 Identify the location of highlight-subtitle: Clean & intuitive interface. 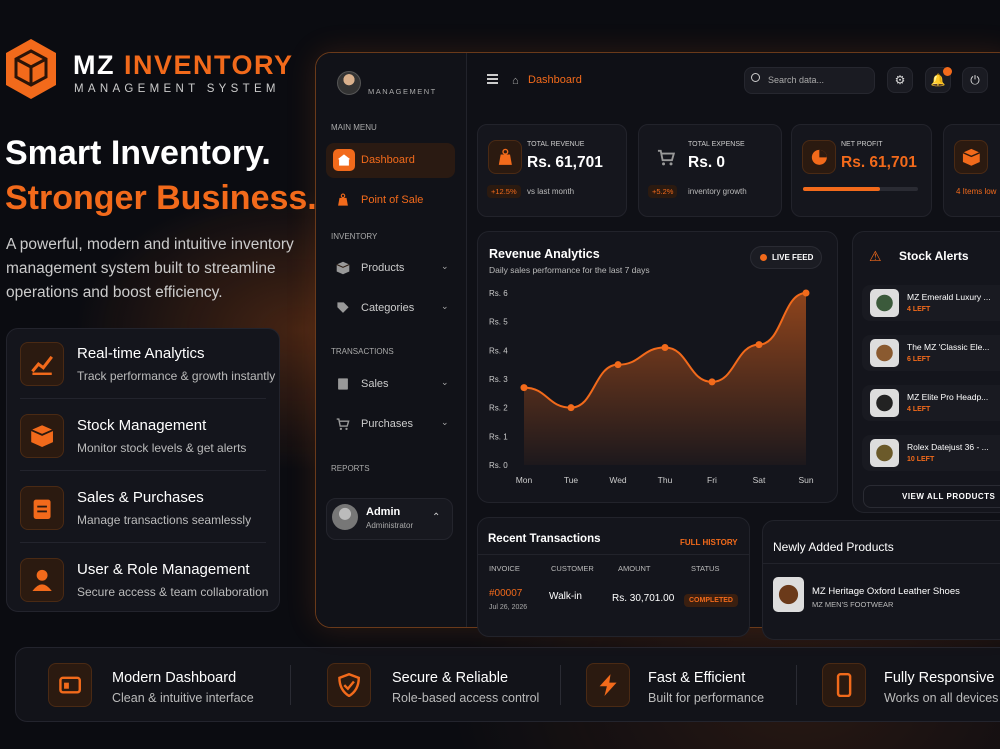
(183, 698).